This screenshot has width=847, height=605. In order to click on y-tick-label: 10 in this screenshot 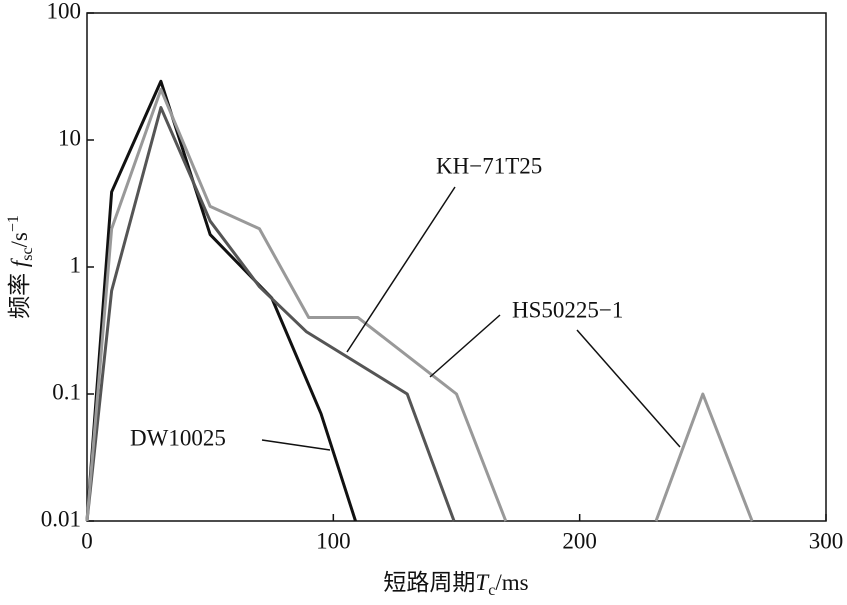, I will do `click(69, 137)`.